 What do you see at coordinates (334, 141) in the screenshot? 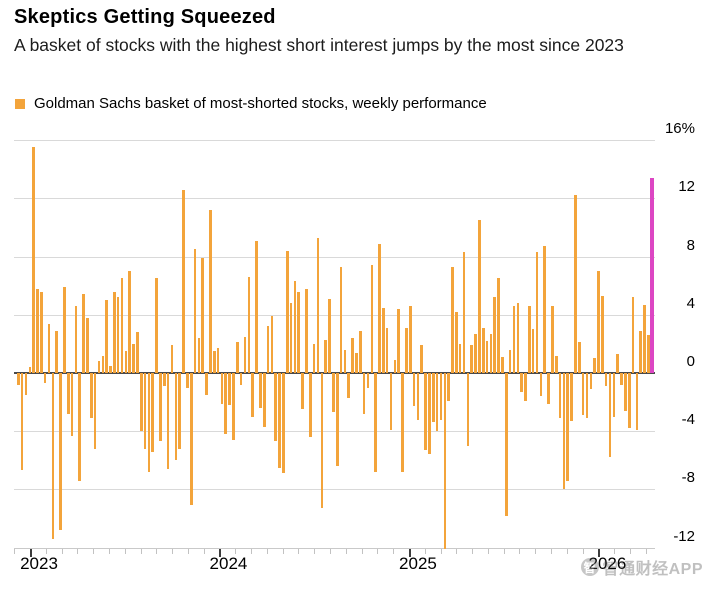
I see `gridline` at bounding box center [334, 141].